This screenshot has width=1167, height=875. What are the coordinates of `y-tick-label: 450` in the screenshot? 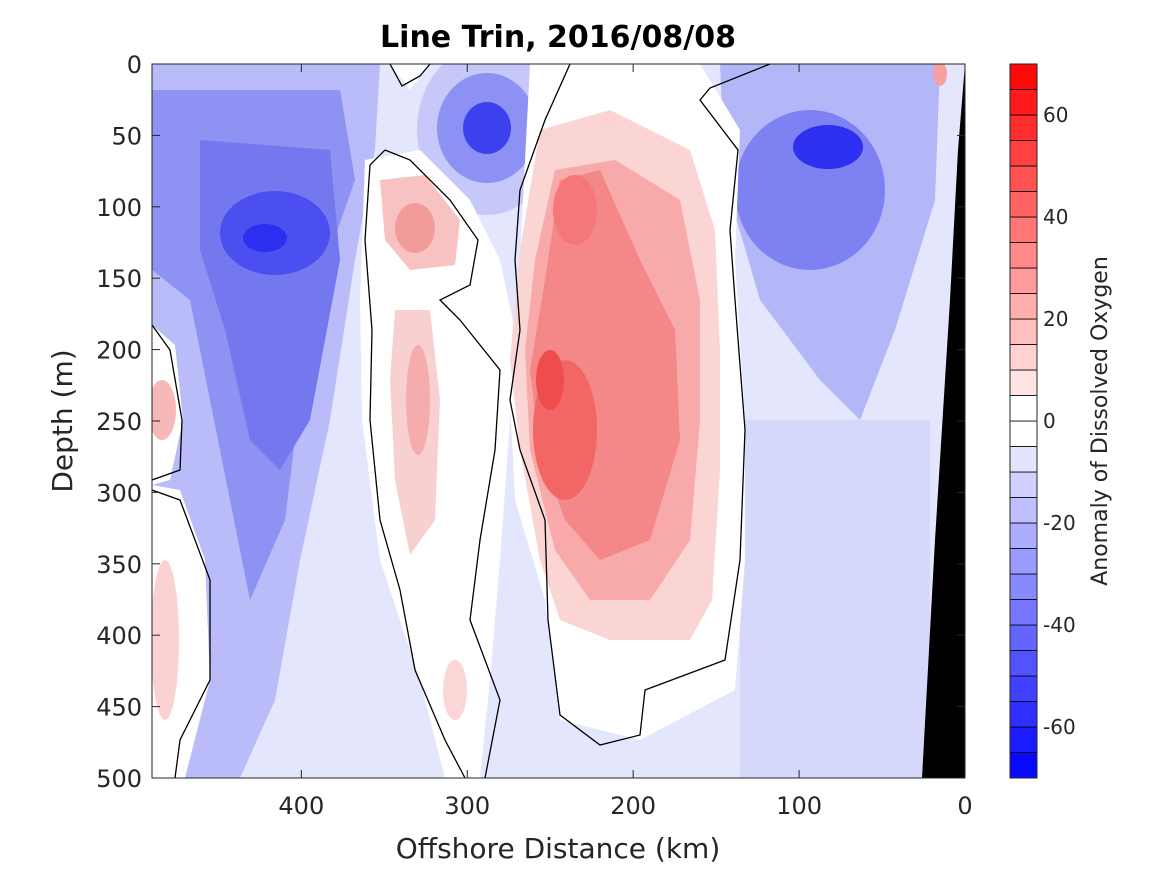 It's located at (119, 708).